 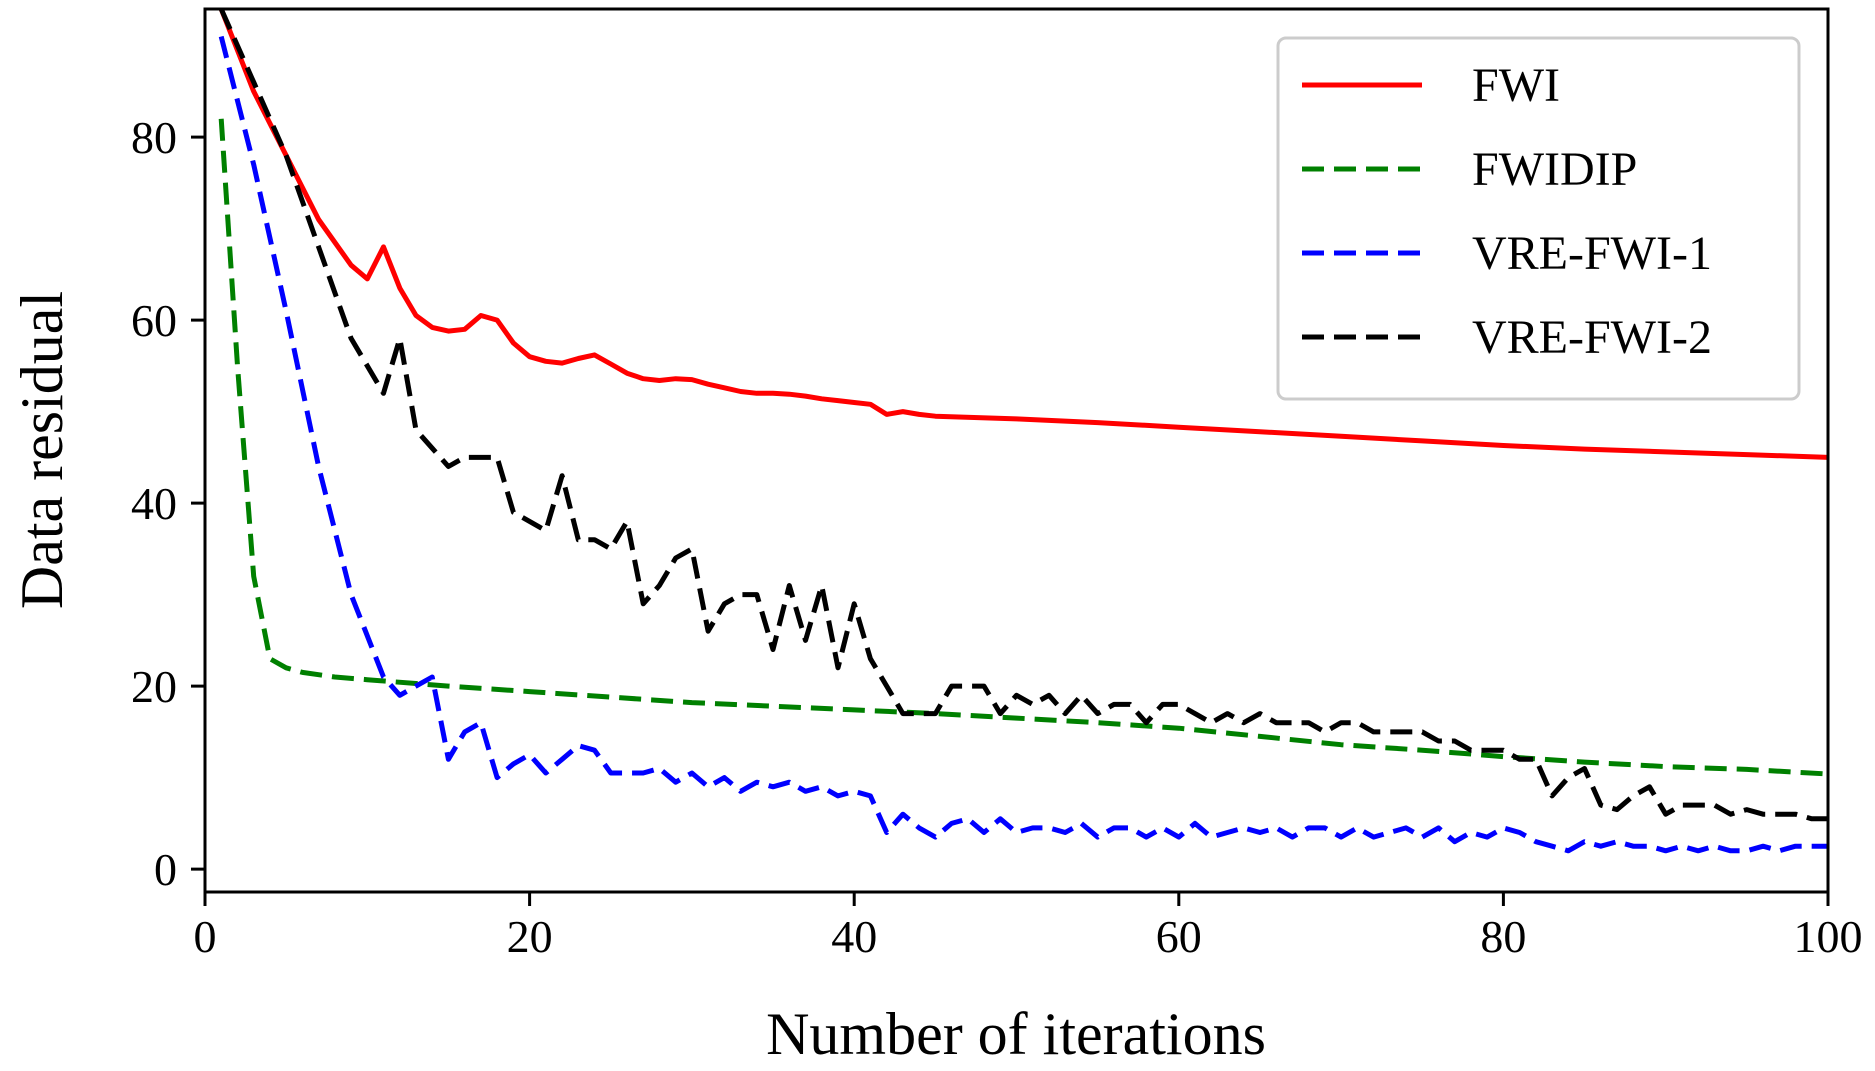 What do you see at coordinates (1028, 927) in the screenshot?
I see `x-axis-ticks: 0 20 40 60 80 100` at bounding box center [1028, 927].